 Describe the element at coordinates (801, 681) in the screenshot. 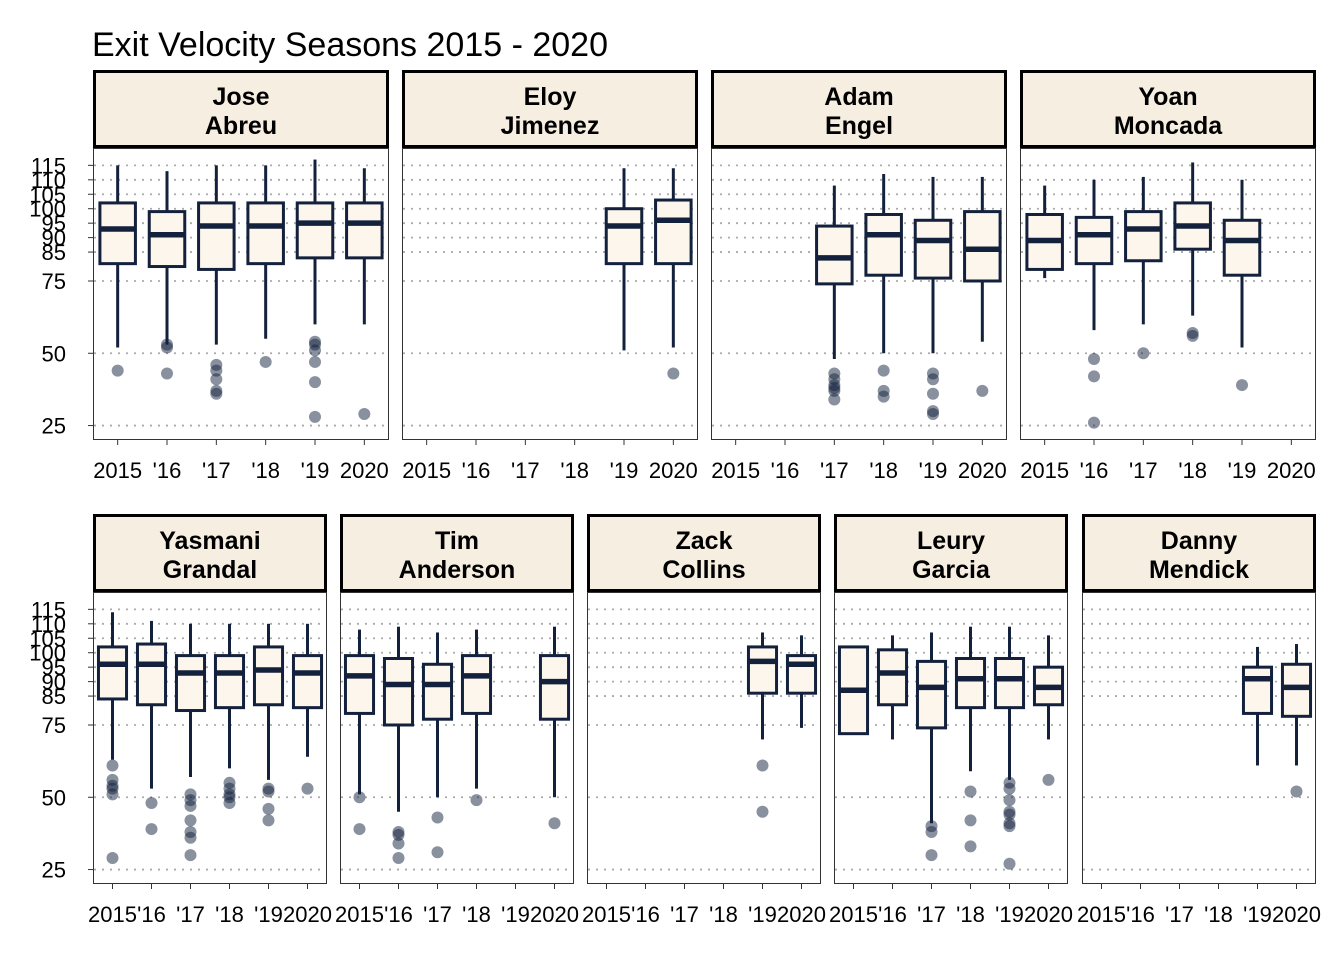

I see `box-collins-2020` at that location.